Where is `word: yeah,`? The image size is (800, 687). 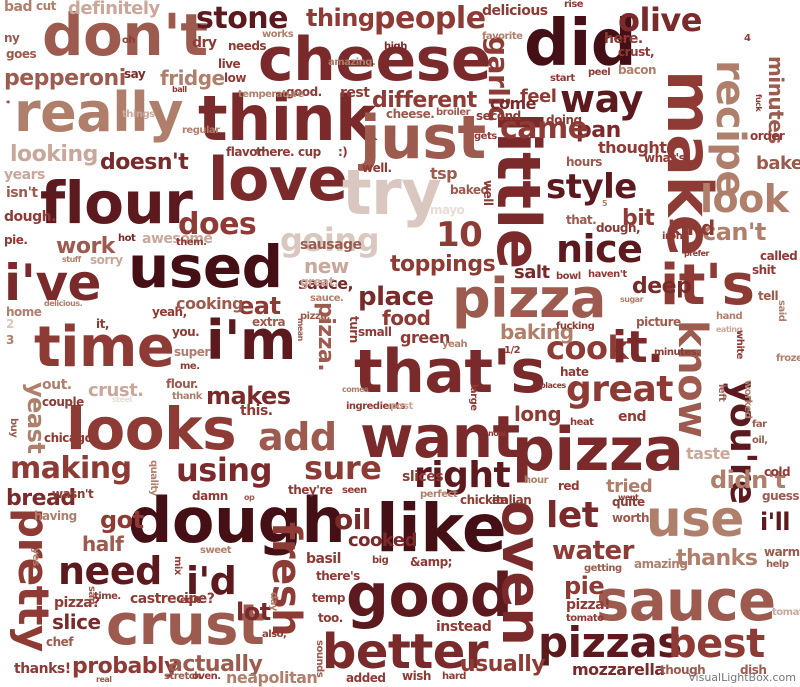
word: yeah, is located at coordinates (169, 312).